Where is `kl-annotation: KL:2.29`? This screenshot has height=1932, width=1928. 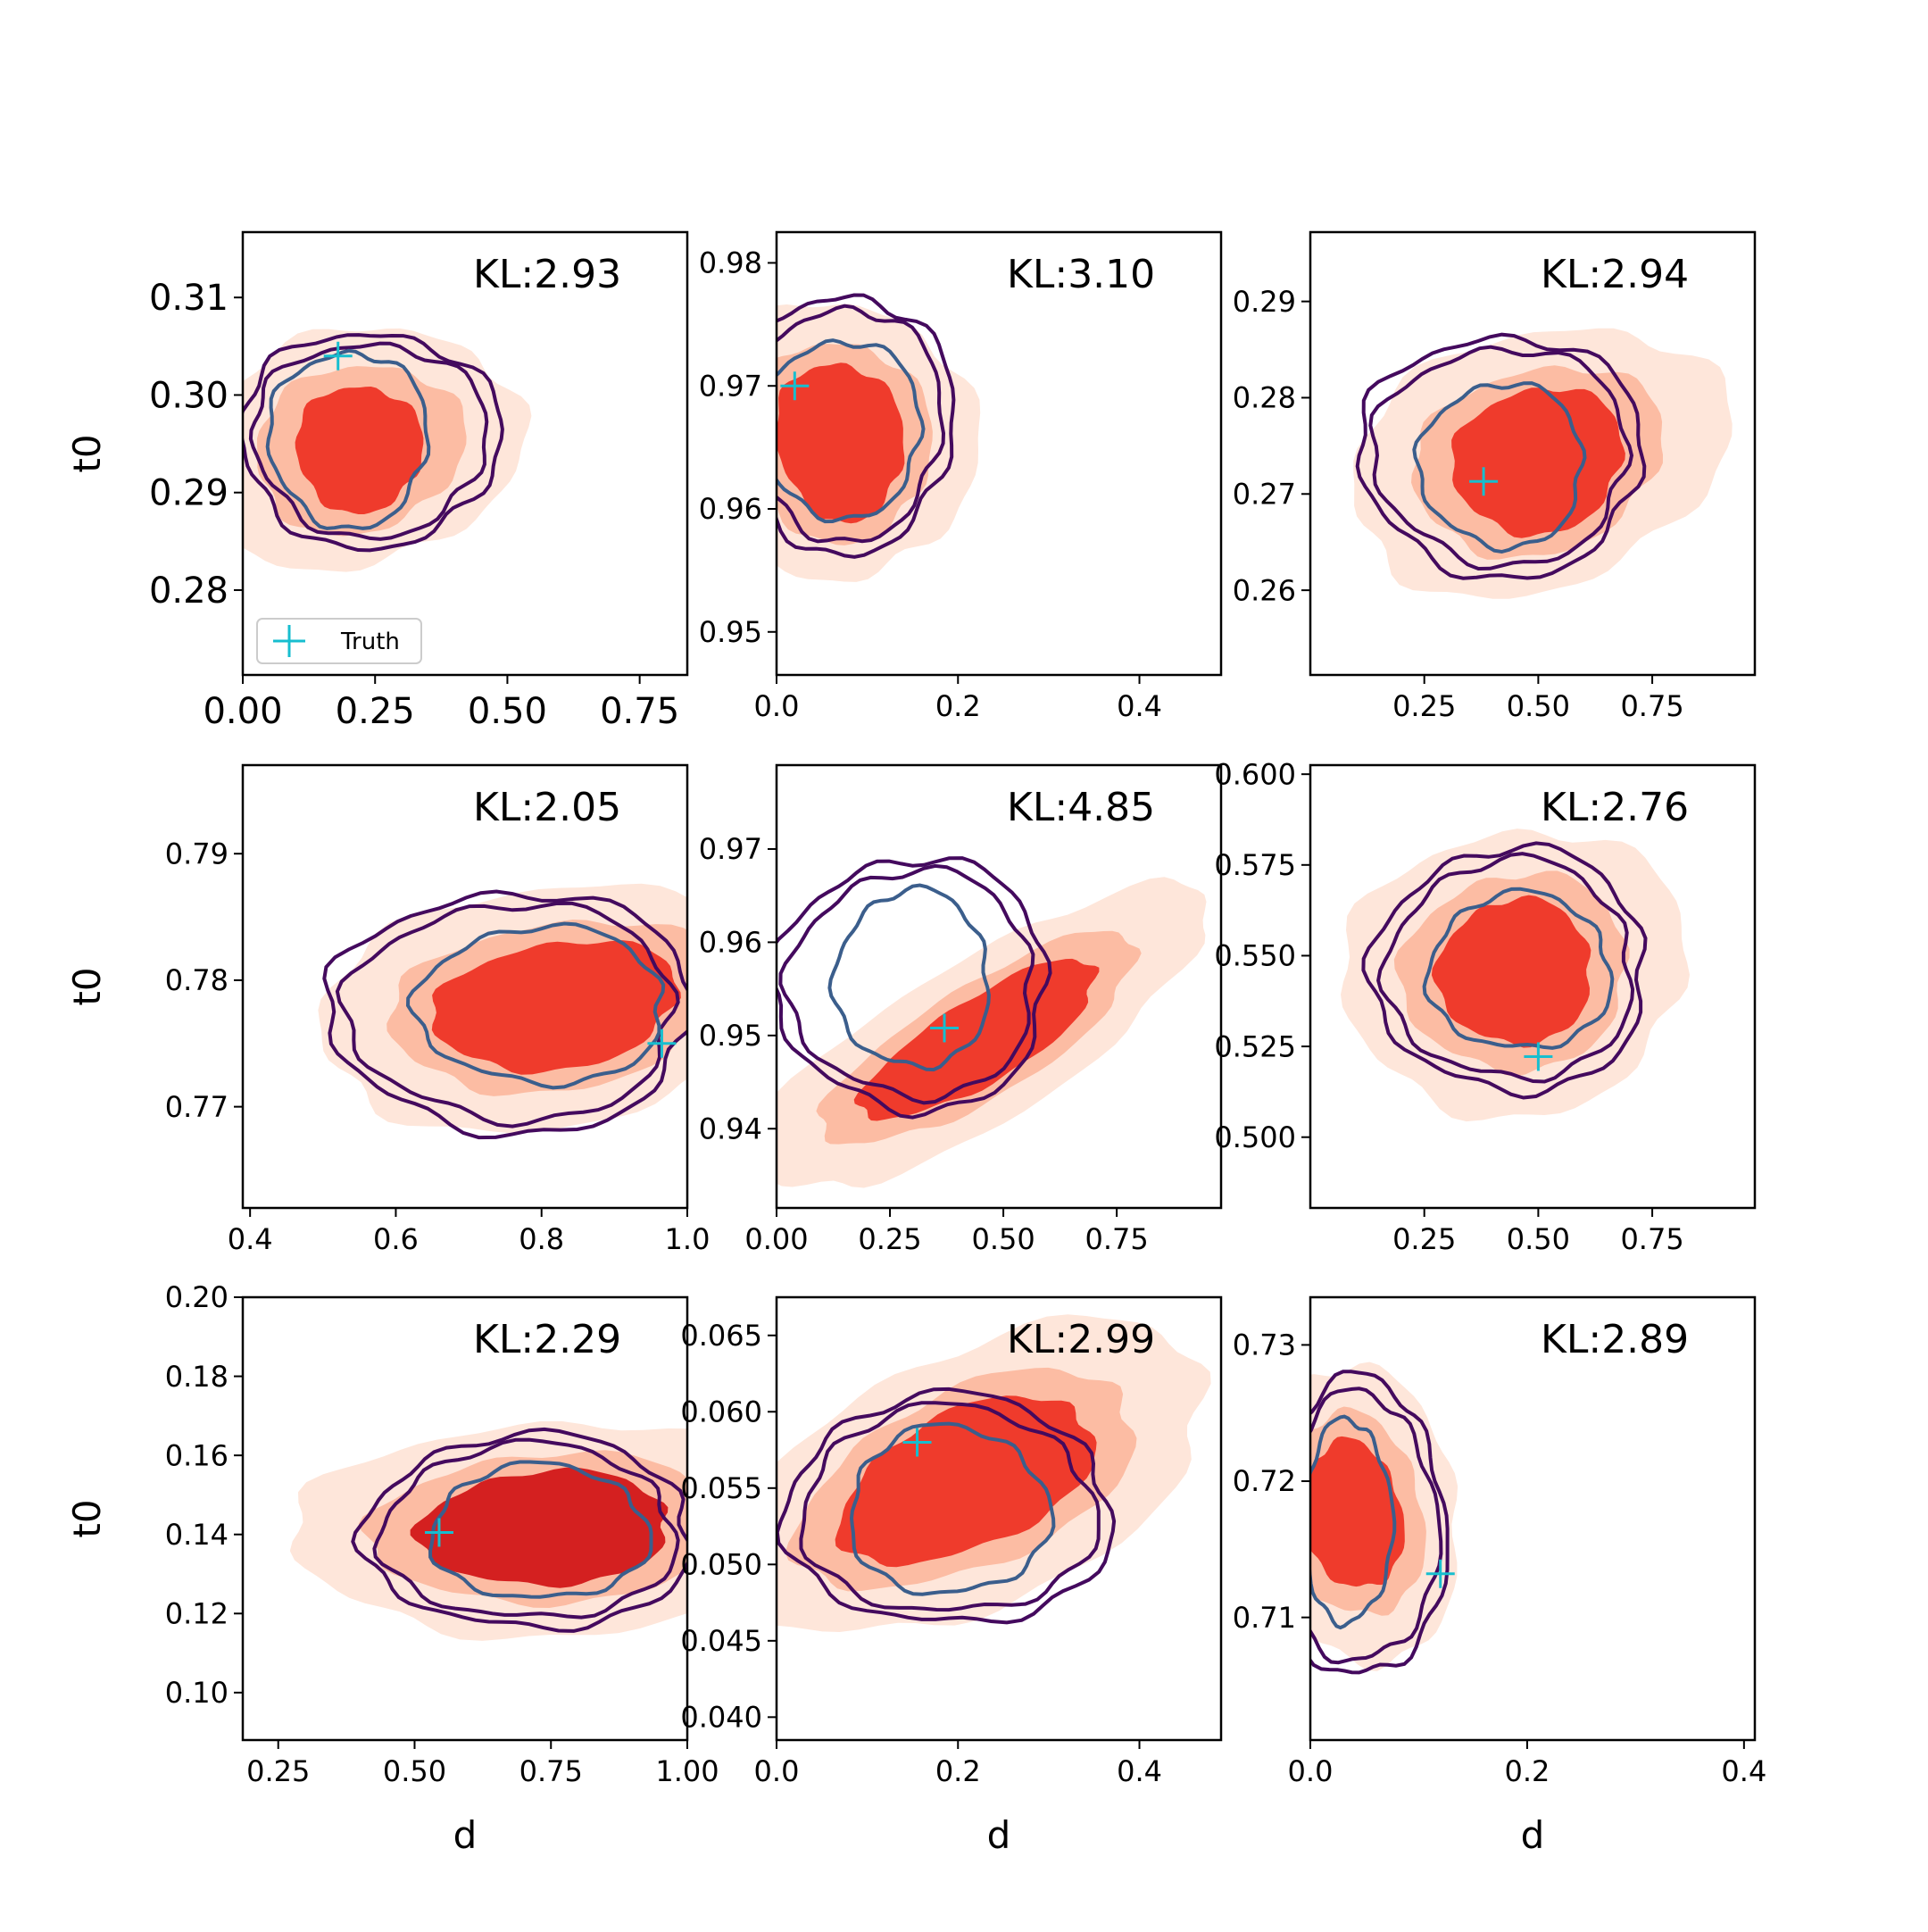
kl-annotation: KL:2.29 is located at coordinates (547, 1339).